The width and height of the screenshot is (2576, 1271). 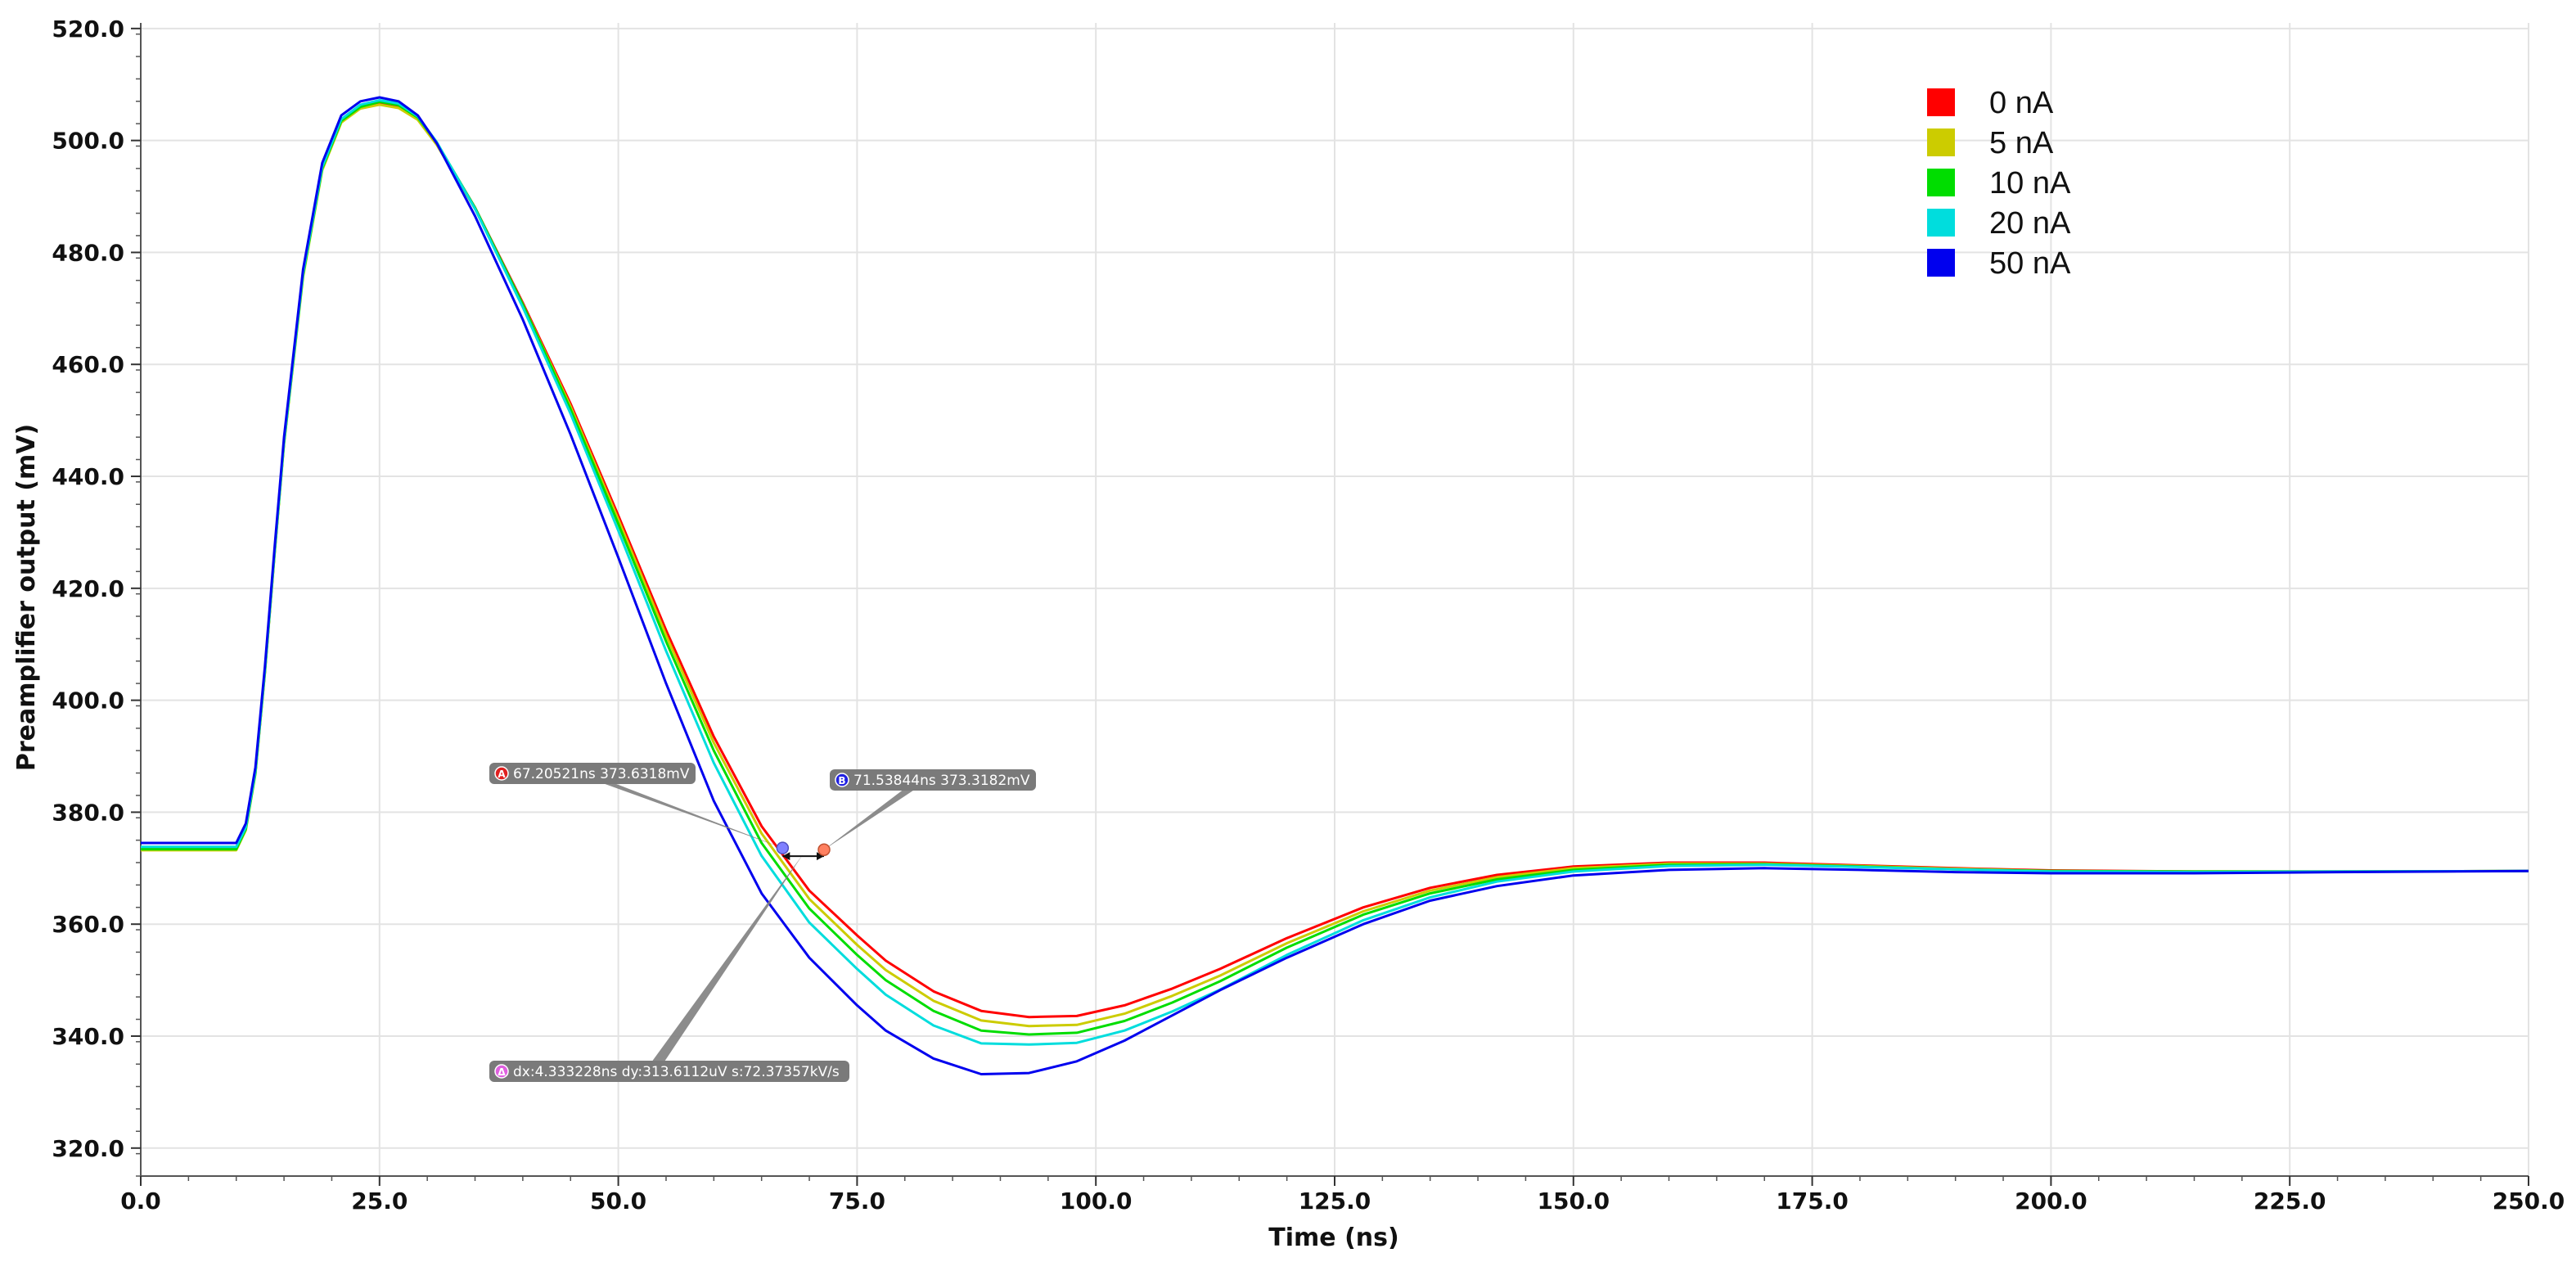 I want to click on x-tick-label: 25.0, so click(x=380, y=1201).